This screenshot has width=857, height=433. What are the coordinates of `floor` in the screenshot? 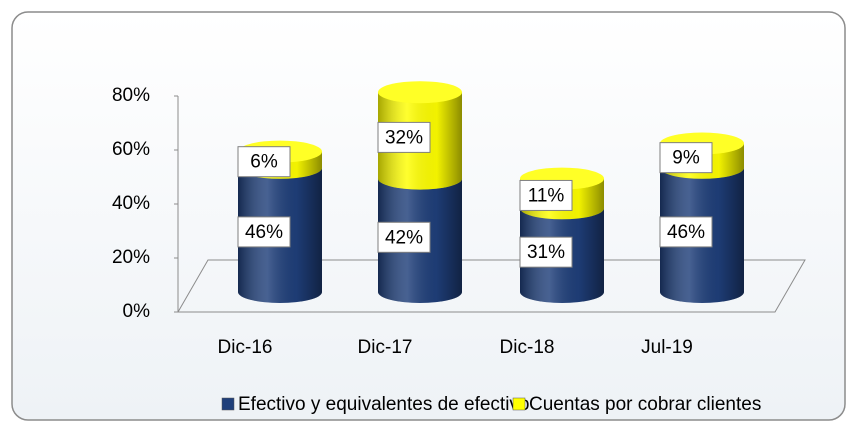 It's located at (491, 286).